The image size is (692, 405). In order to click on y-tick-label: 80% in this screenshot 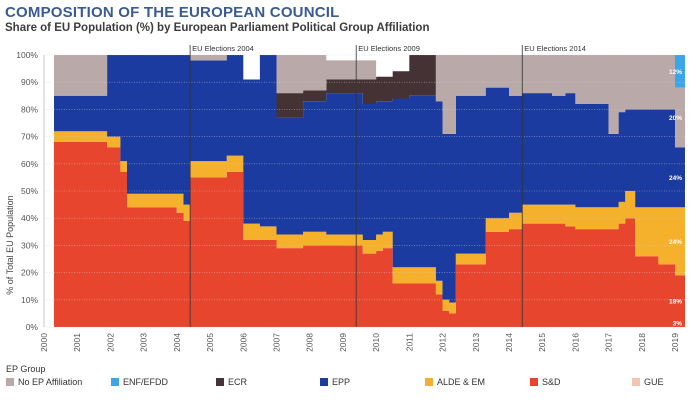, I will do `click(29, 109)`.